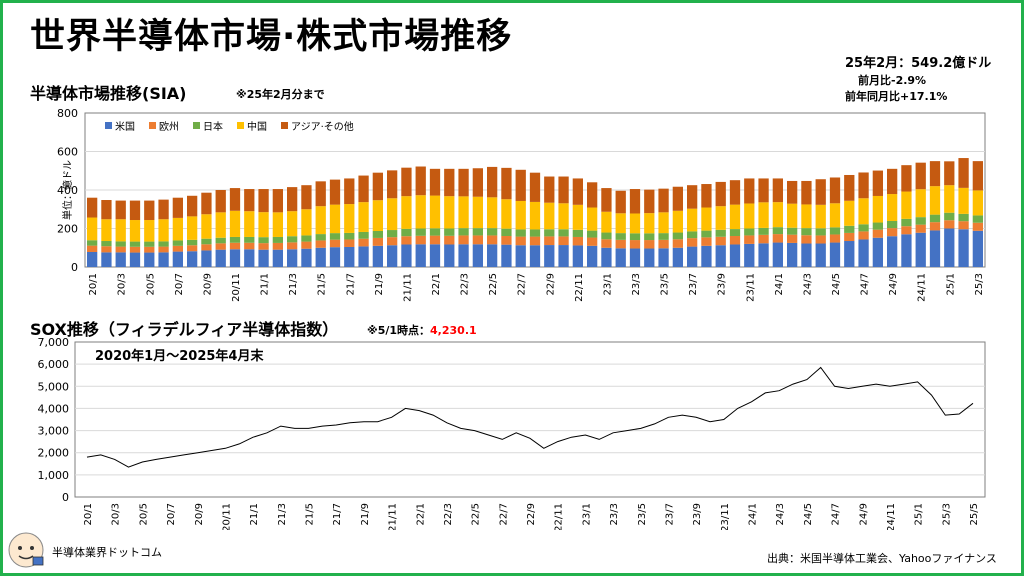  I want to click on x-tick-label: 21/1, so click(265, 284).